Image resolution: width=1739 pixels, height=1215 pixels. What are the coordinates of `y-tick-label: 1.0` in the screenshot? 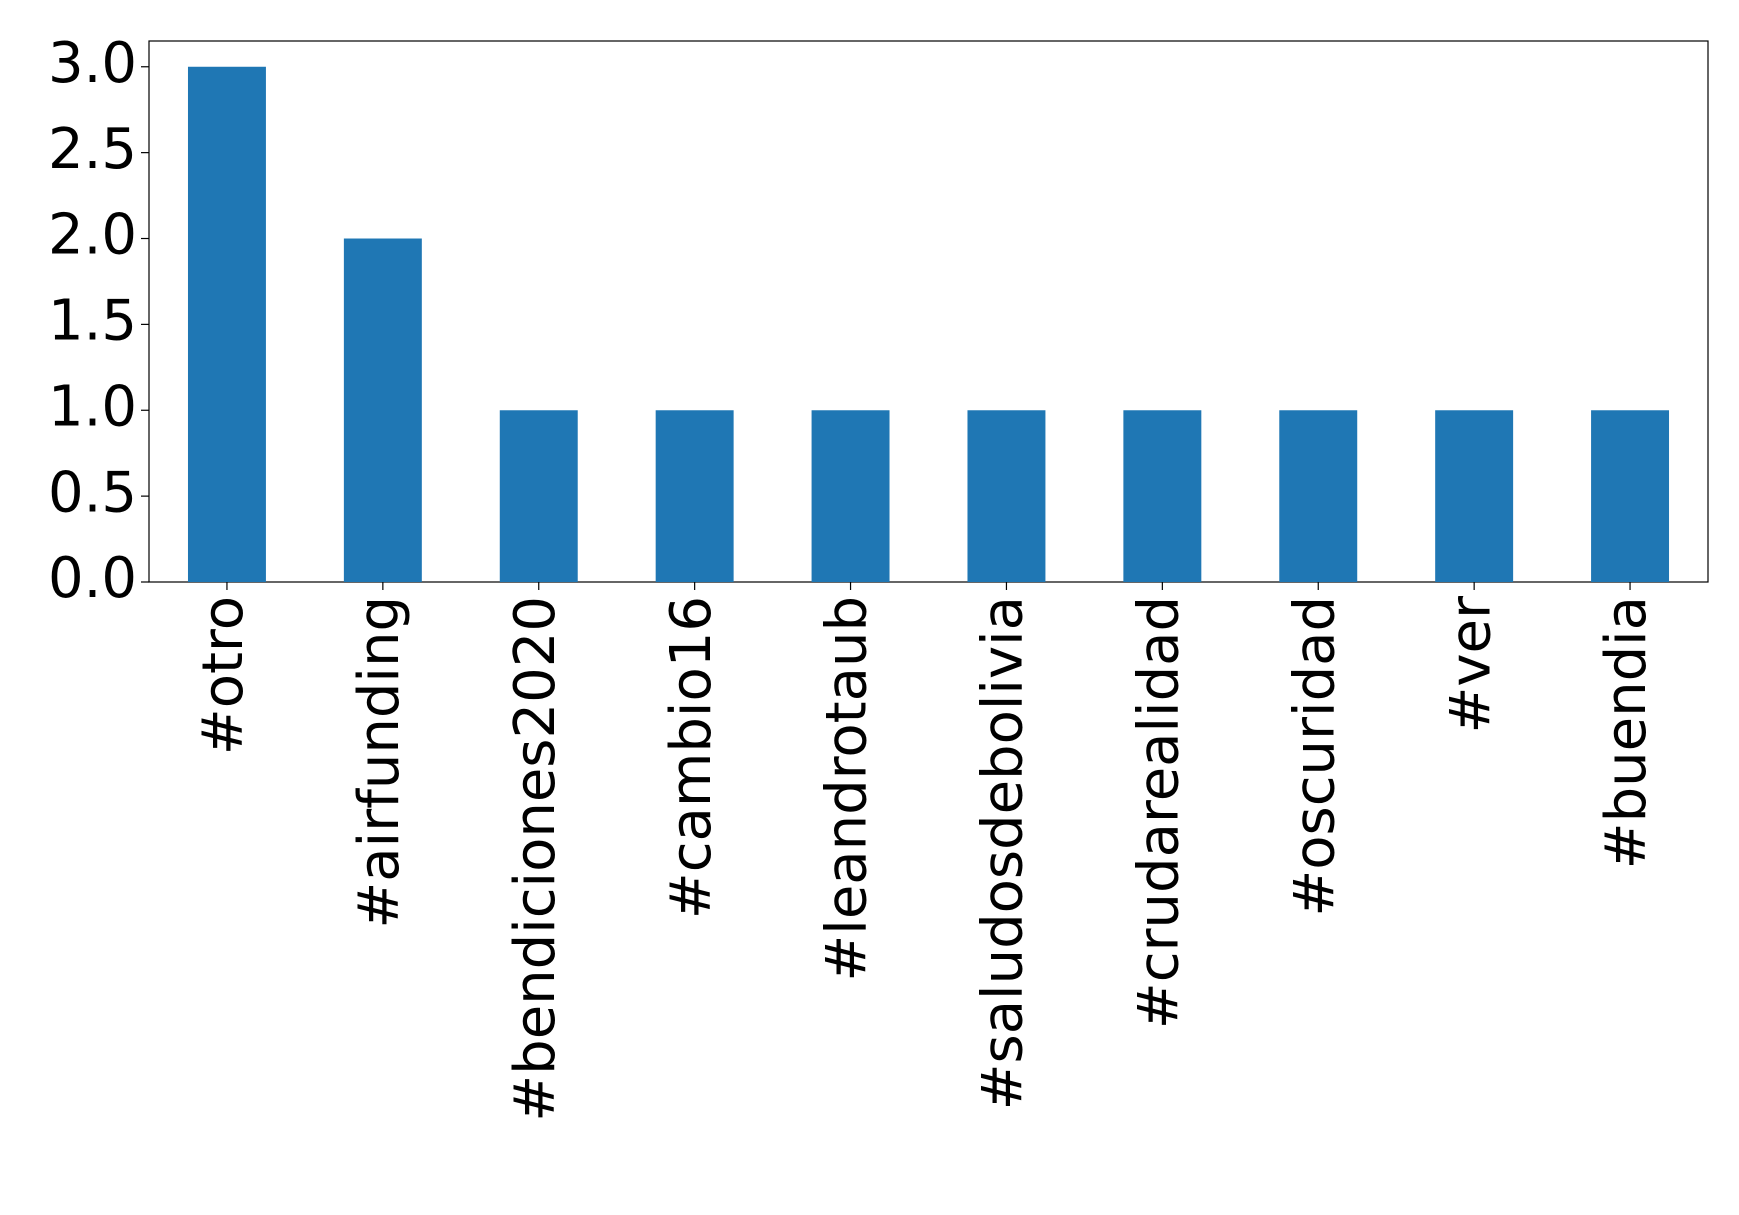 It's located at (92, 406).